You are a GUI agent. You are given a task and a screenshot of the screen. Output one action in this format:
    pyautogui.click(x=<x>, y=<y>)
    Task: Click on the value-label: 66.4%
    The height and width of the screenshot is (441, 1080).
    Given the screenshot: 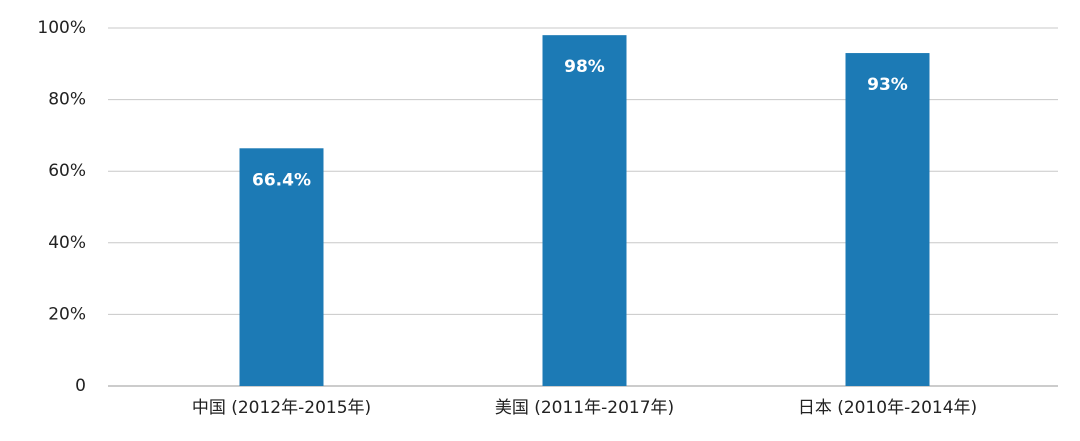 What is the action you would take?
    pyautogui.click(x=281, y=180)
    